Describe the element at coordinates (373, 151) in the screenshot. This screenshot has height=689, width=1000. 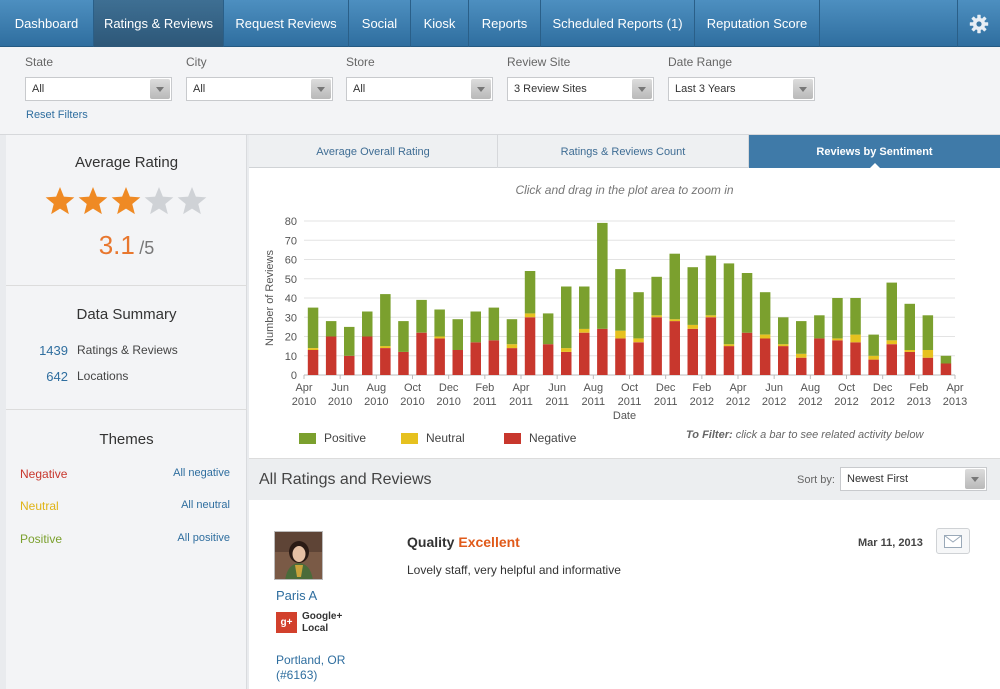
I see `tab-average-overall-rating: Average Overall Rating` at that location.